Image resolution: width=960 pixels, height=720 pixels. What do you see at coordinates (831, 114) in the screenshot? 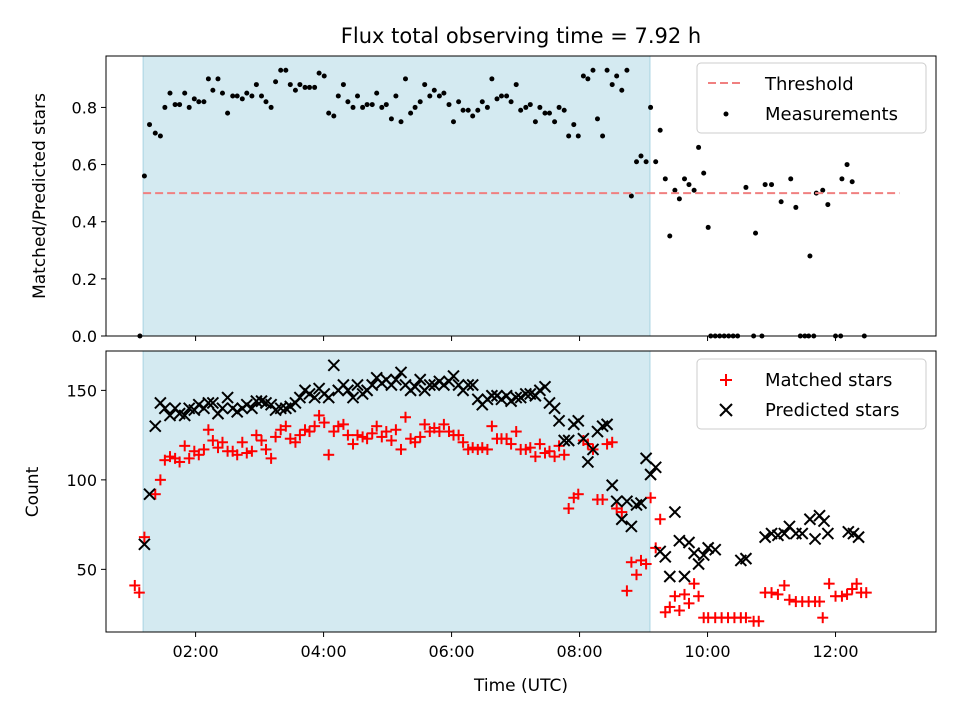
I see `top-legend-label-measurements: Measurements` at bounding box center [831, 114].